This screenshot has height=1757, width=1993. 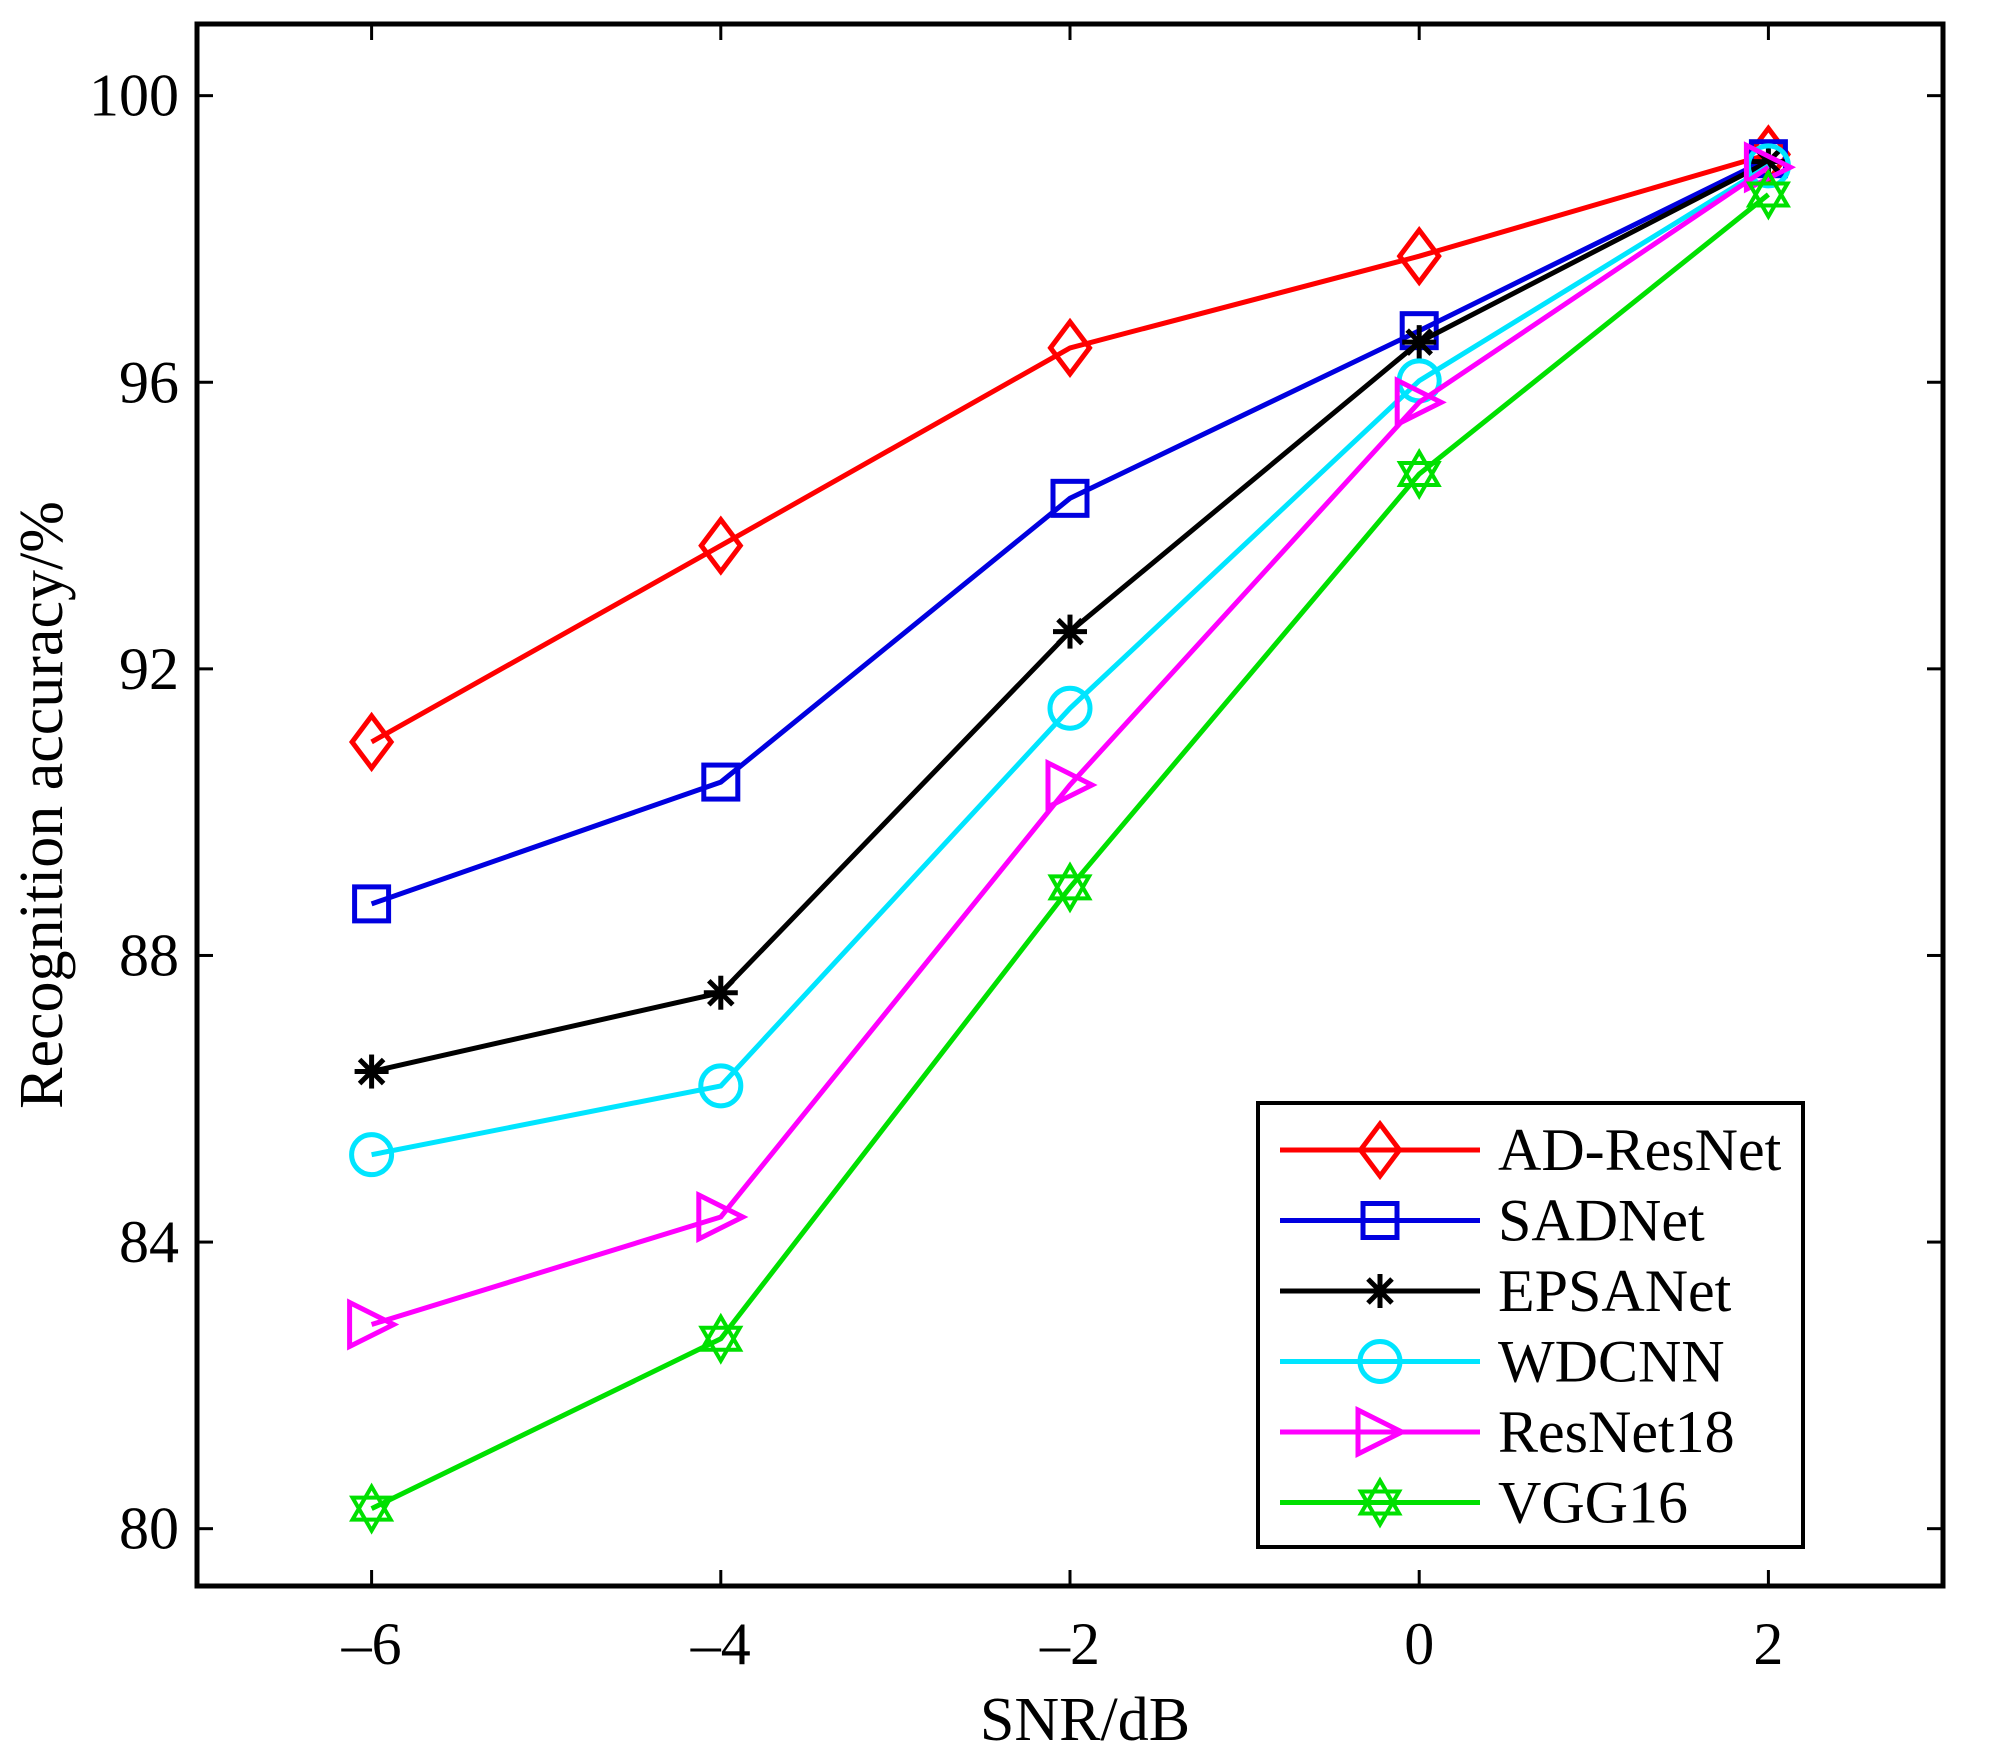 I want to click on y-tick-label: 80, so click(x=149, y=1529).